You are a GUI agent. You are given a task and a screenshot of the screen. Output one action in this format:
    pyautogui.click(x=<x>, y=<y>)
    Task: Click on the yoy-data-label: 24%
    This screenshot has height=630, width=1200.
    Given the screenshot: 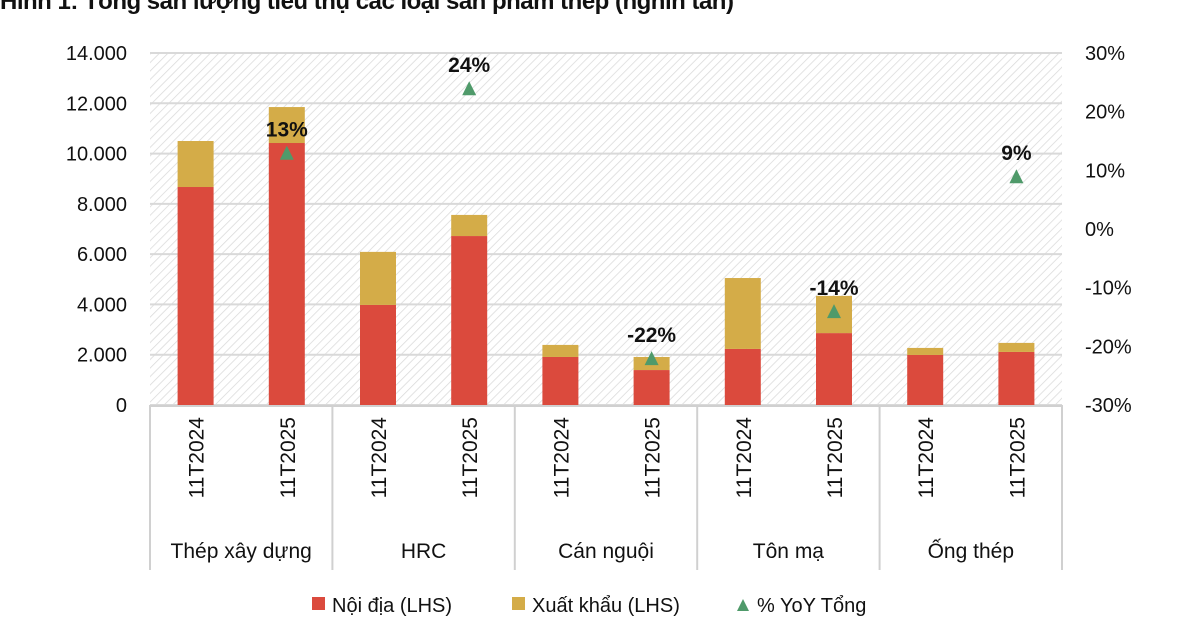 What is the action you would take?
    pyautogui.click(x=469, y=65)
    